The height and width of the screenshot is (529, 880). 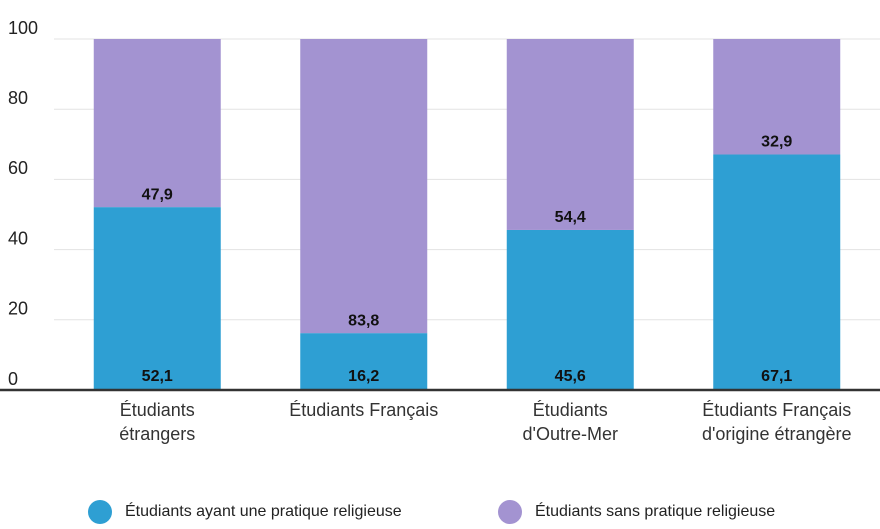 What do you see at coordinates (776, 376) in the screenshot?
I see `value-label: 67,1` at bounding box center [776, 376].